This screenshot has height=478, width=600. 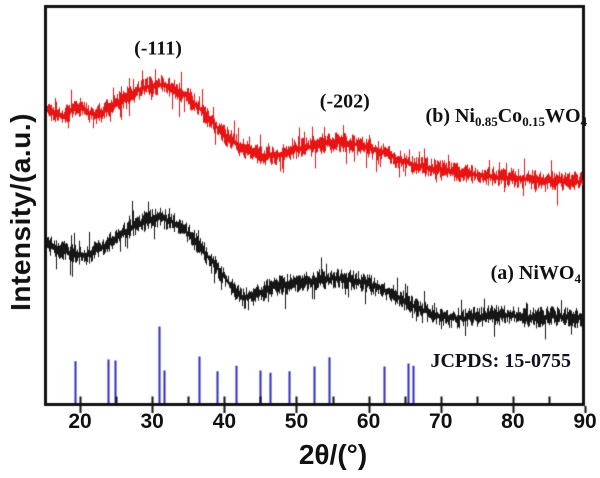 What do you see at coordinates (368, 421) in the screenshot?
I see `x-tick-label-60: 60` at bounding box center [368, 421].